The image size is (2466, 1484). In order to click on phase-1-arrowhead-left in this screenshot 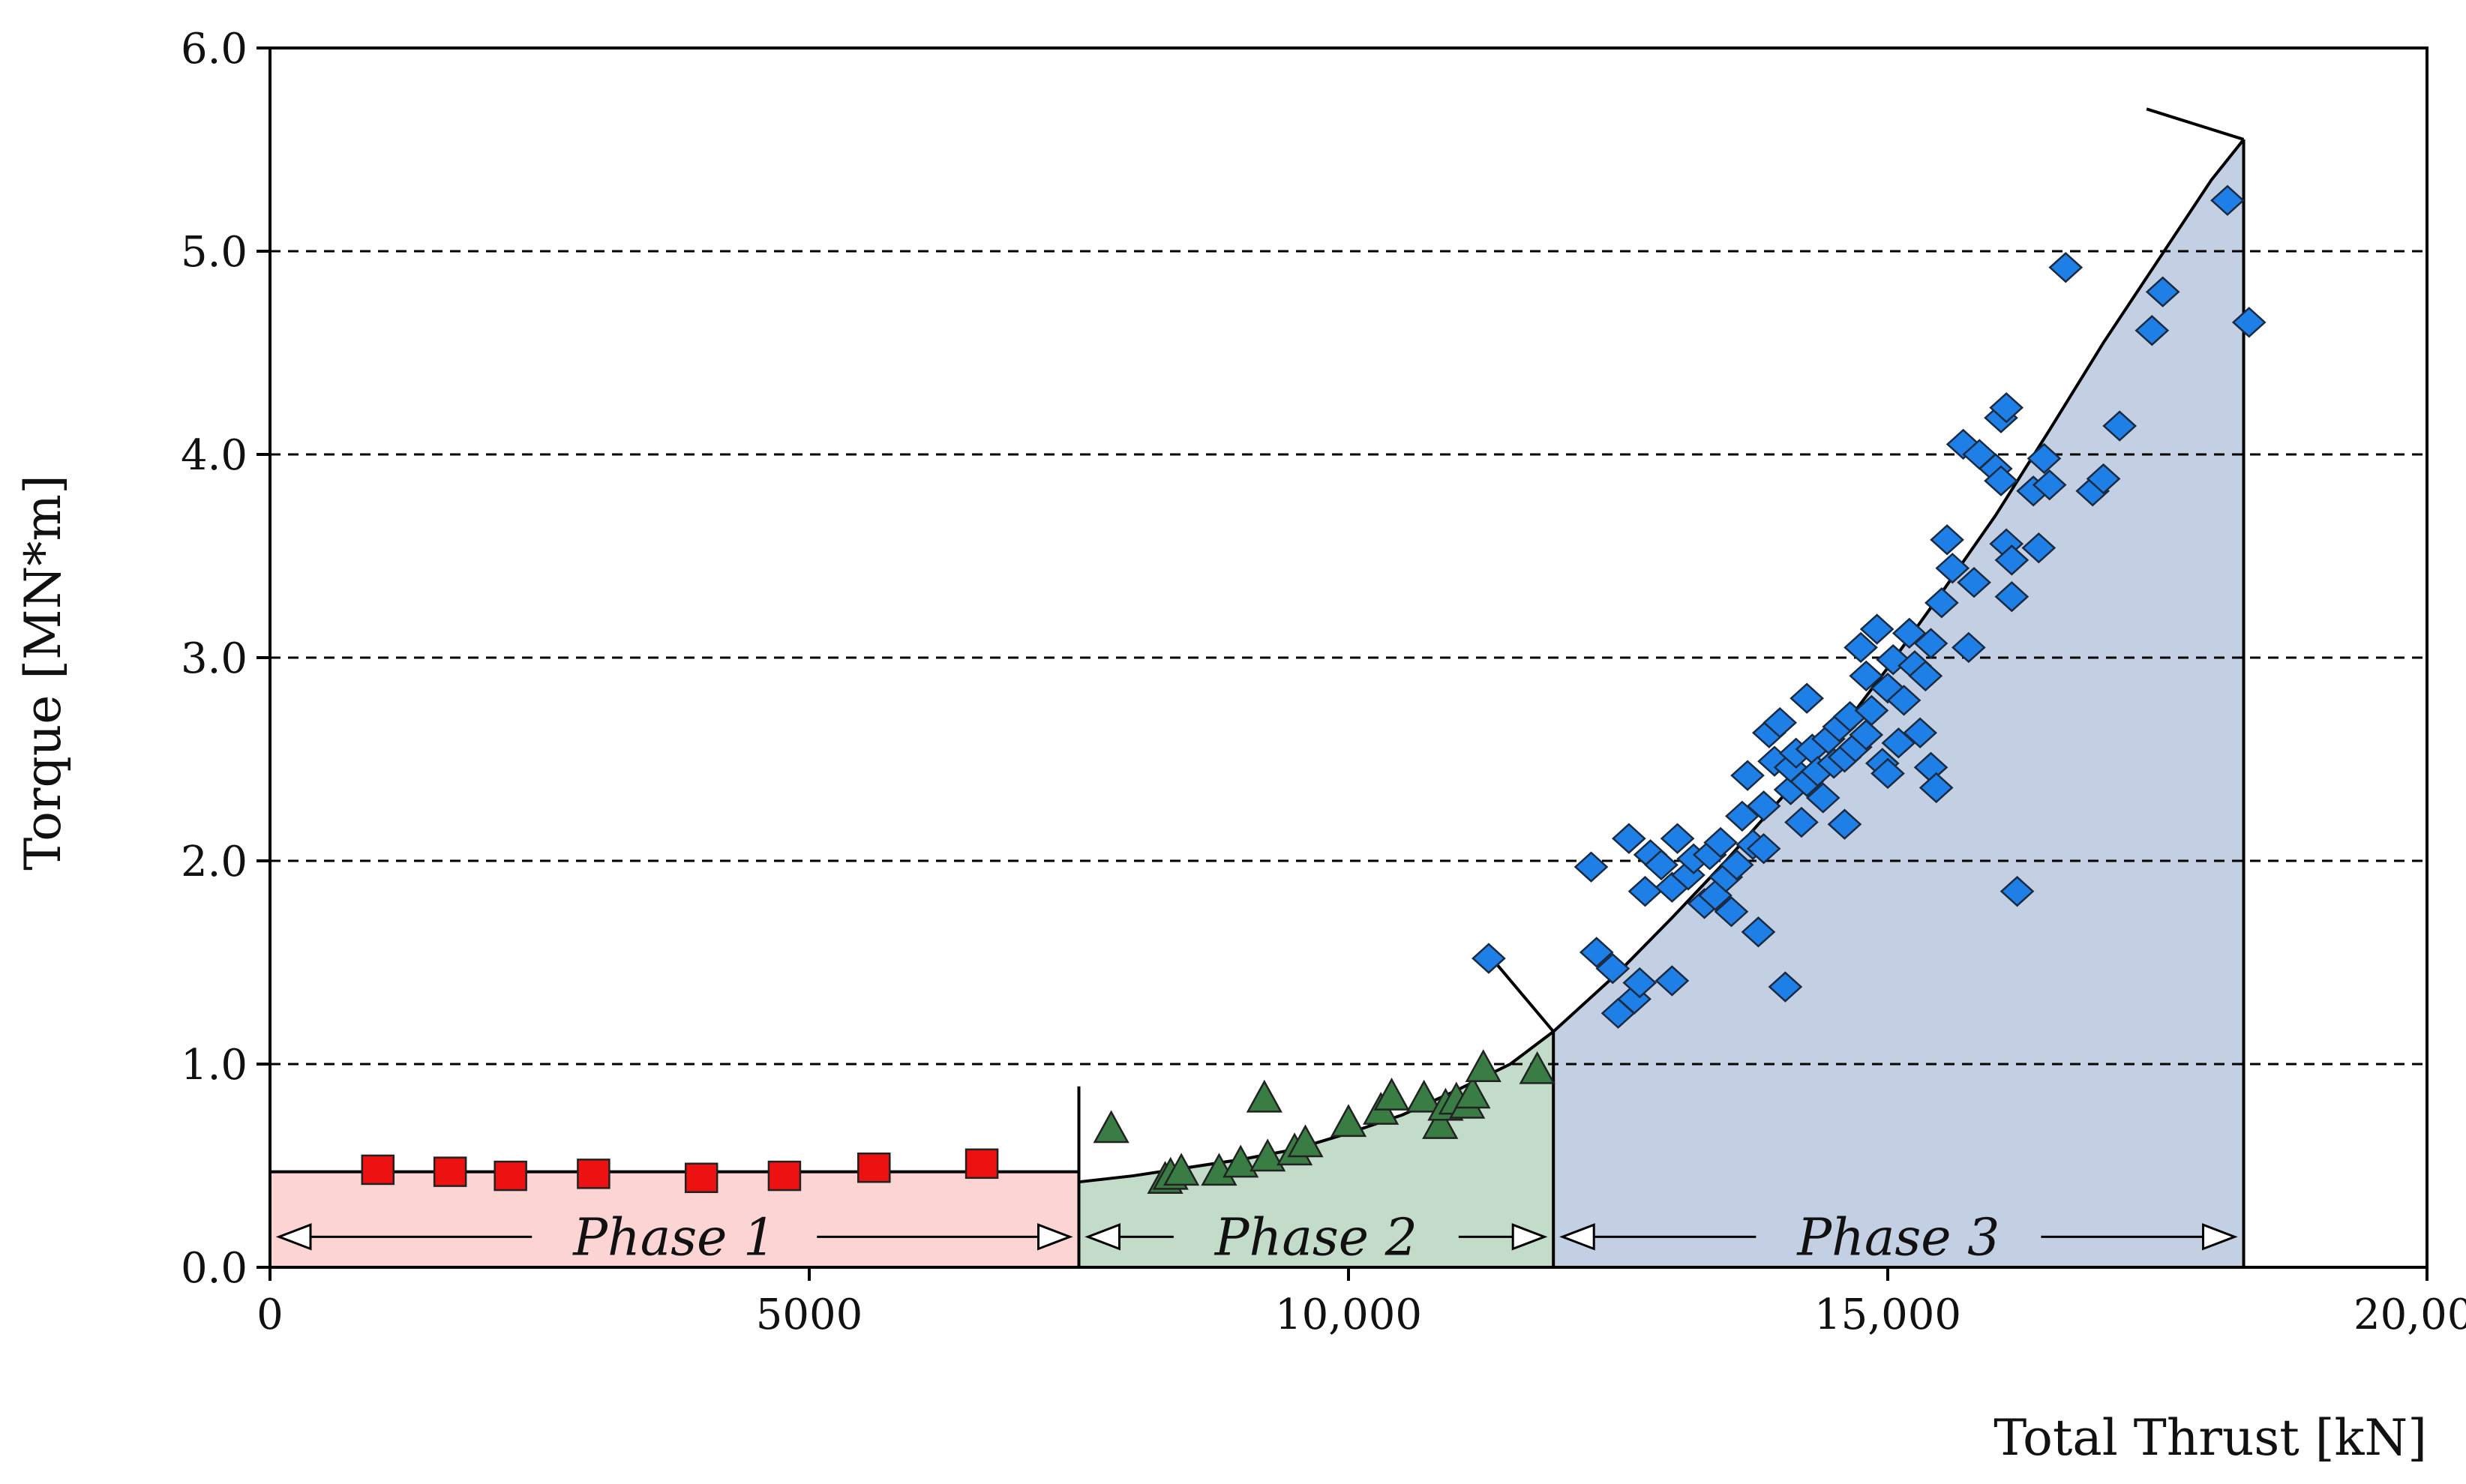, I will do `click(293, 1237)`.